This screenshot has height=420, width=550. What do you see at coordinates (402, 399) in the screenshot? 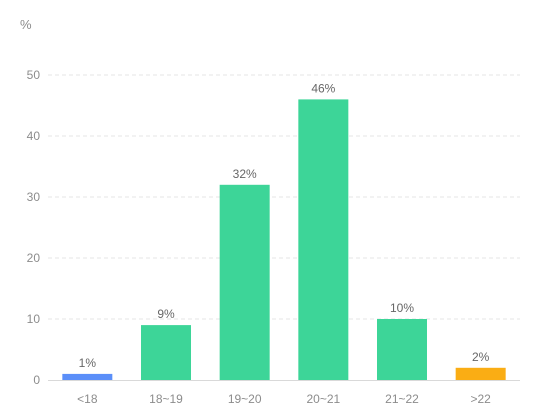
I see `x-tick-label-4: 21~22` at bounding box center [402, 399].